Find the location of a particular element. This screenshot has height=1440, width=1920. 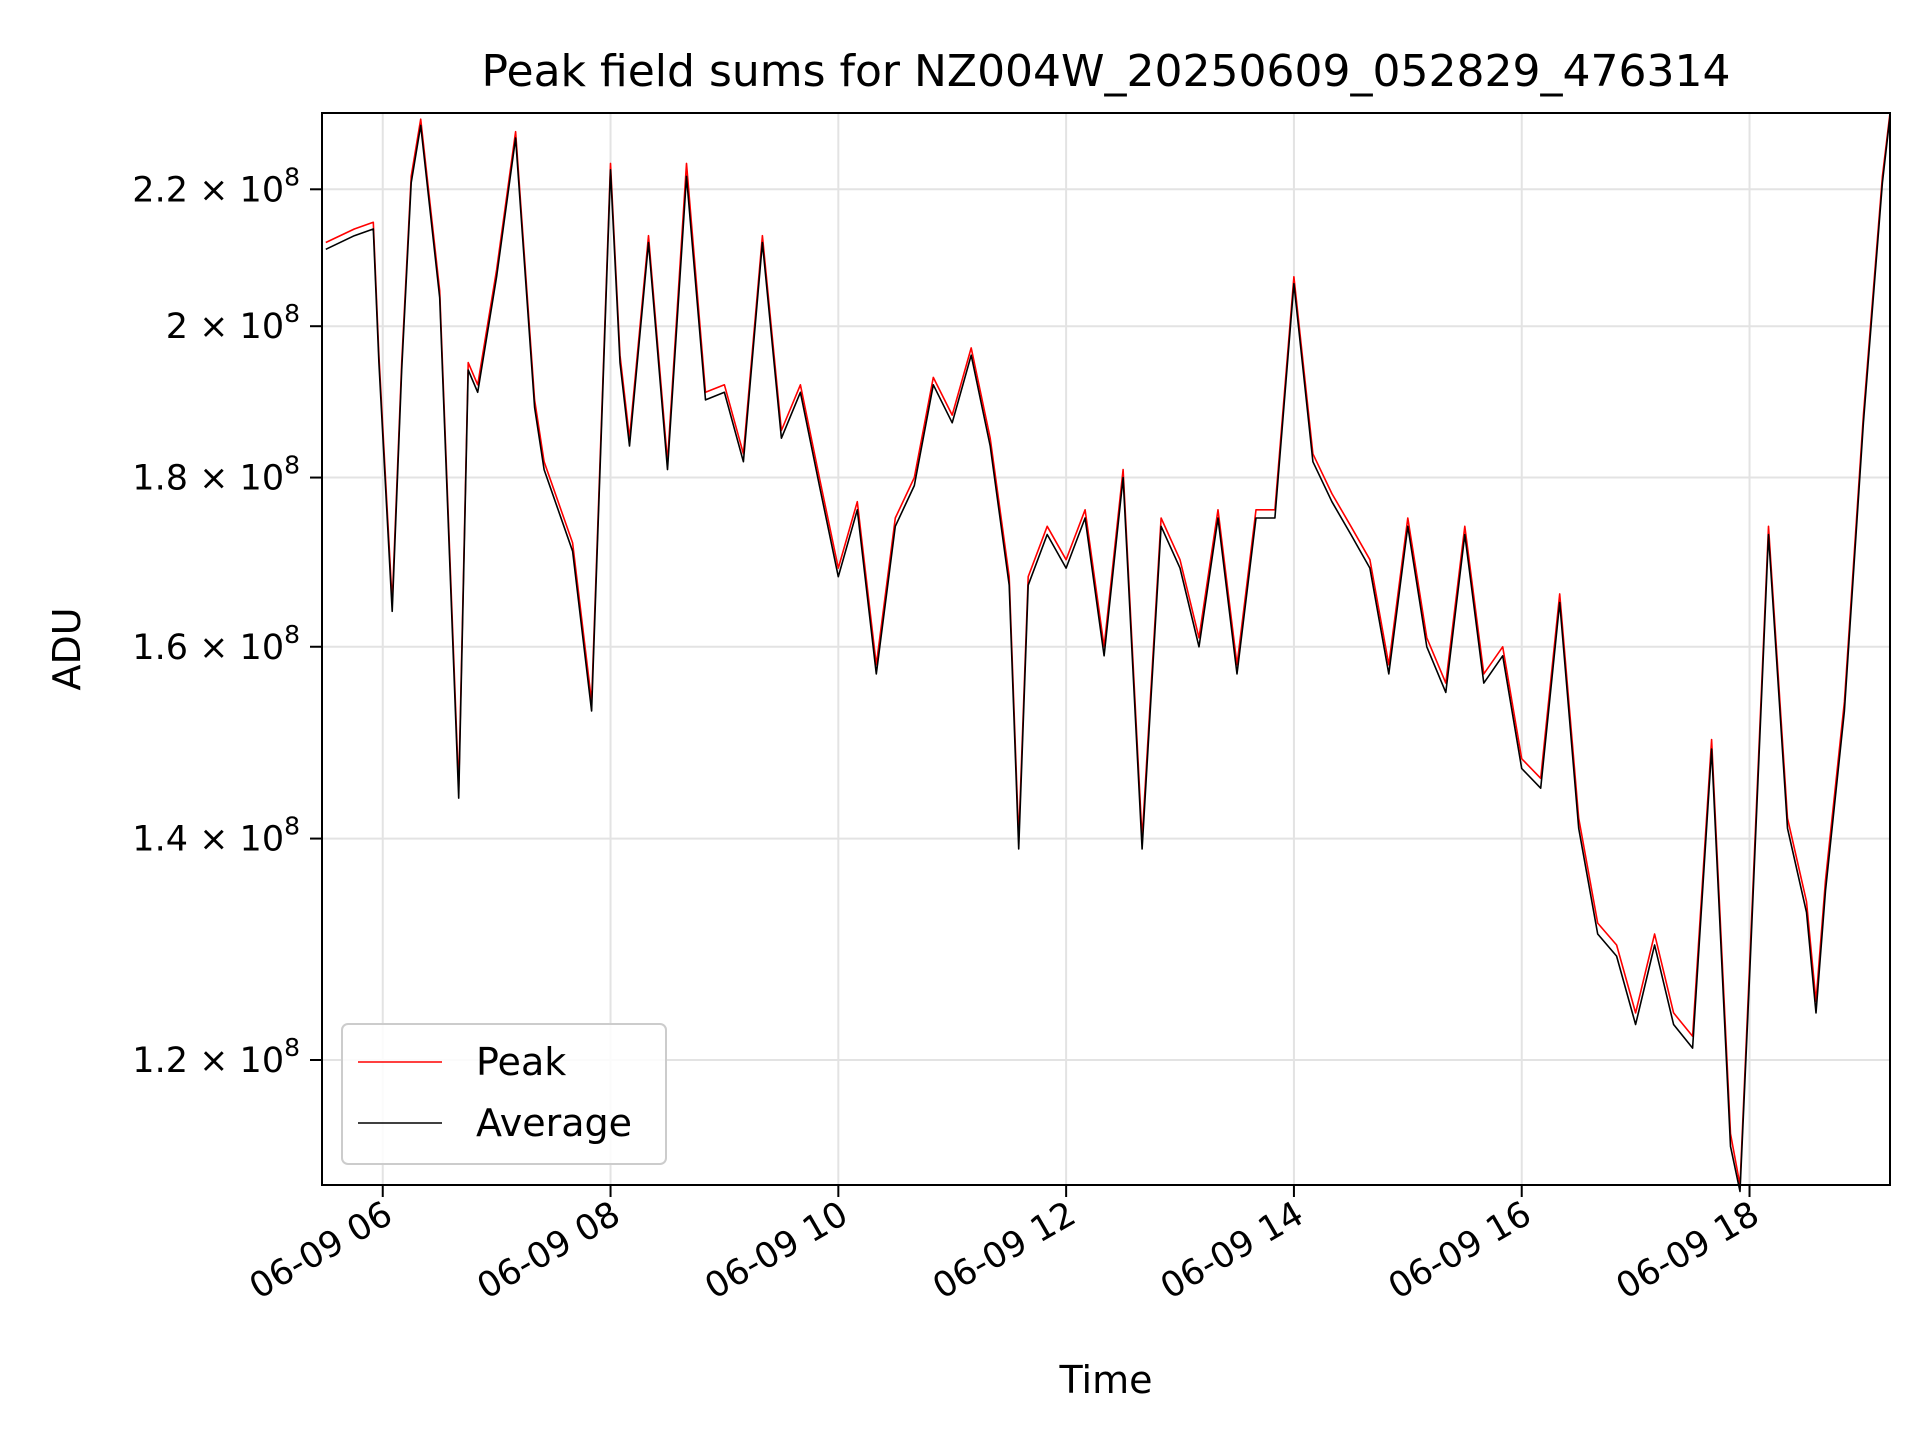

y-tick-label: 1.2 × 10⁸ is located at coordinates (216, 1057).